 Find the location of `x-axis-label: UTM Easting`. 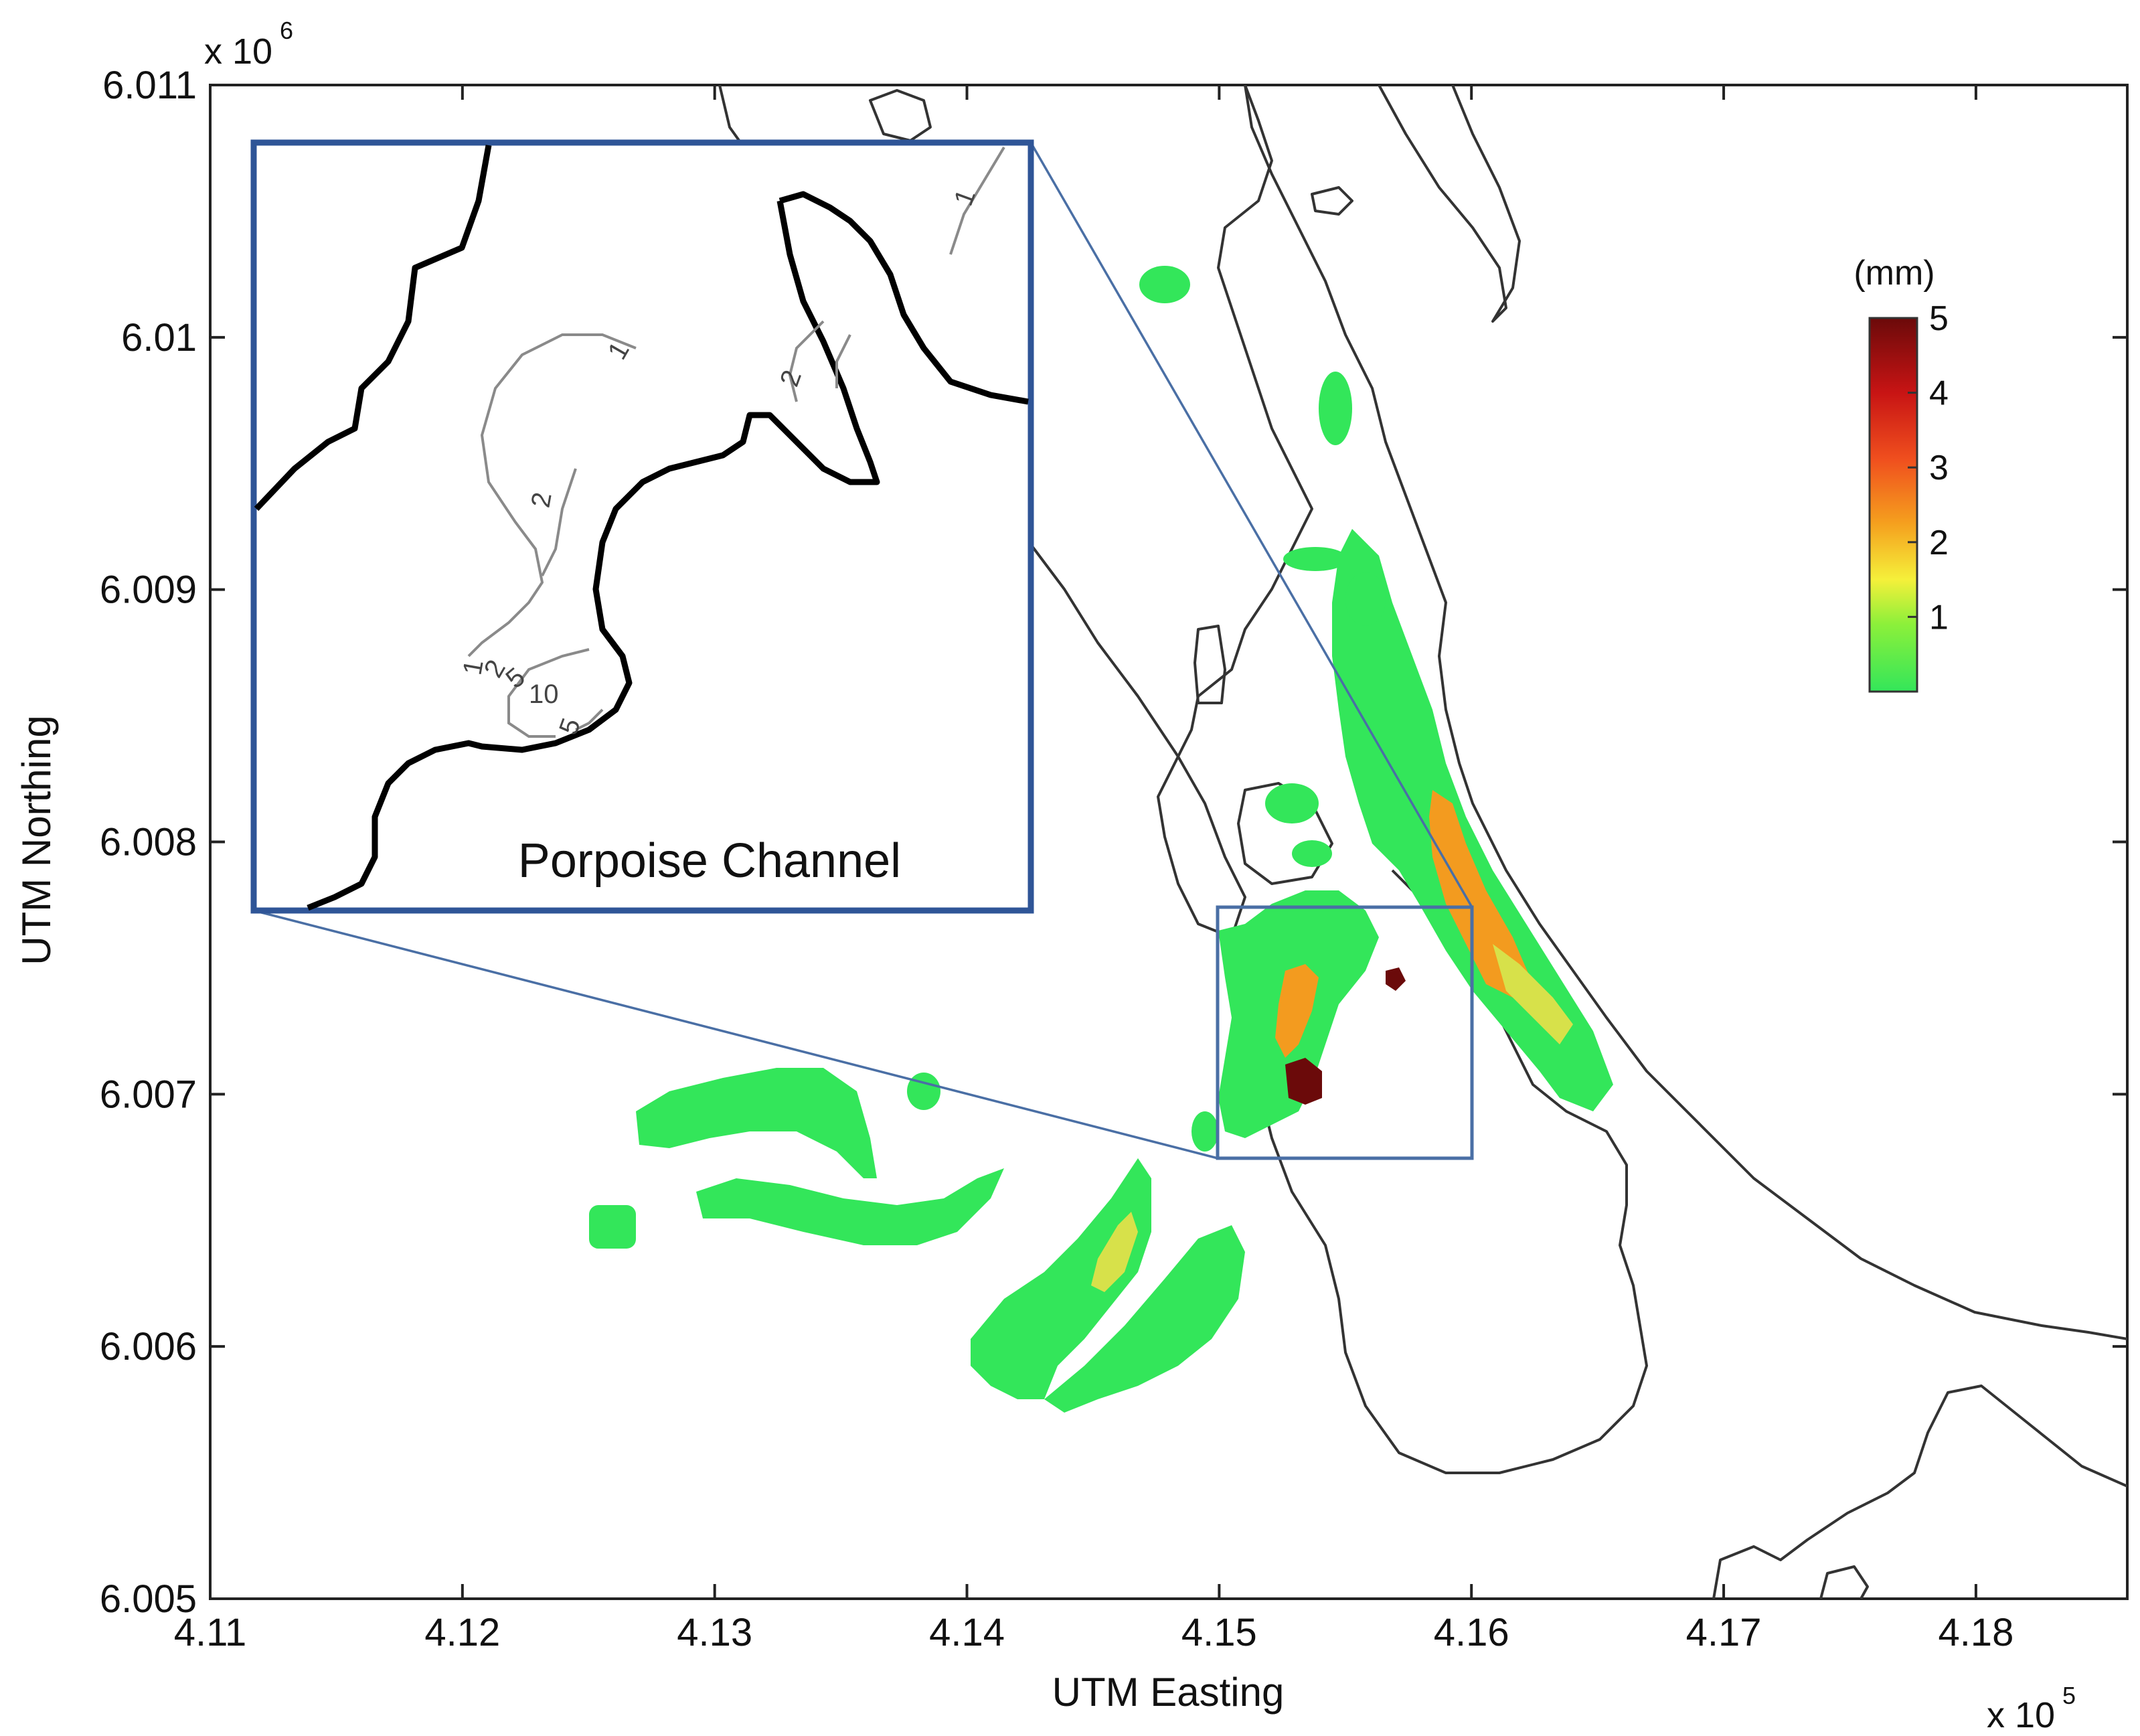

x-axis-label: UTM Easting is located at coordinates (1168, 1692).